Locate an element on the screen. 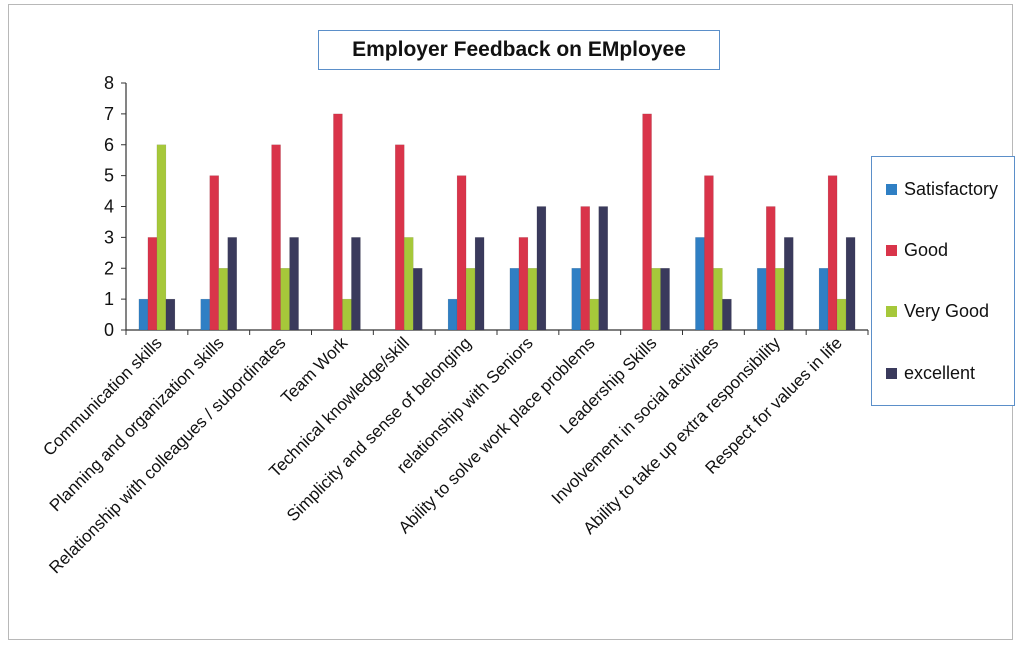 This screenshot has width=1019, height=645. legend-label-very-good: Very Good is located at coordinates (947, 311).